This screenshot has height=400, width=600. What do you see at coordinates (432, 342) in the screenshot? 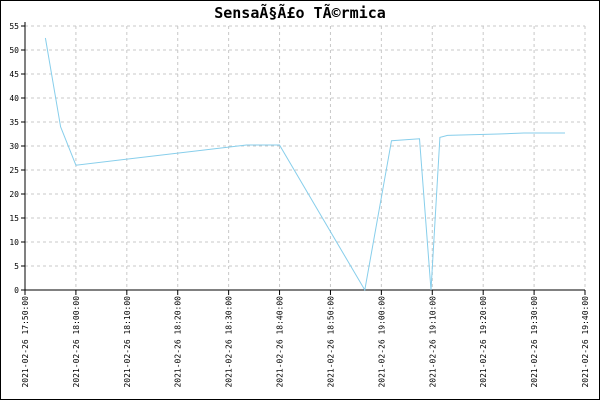
I see `x-tick-label: 2021-02-26 19:10:00` at bounding box center [432, 342].